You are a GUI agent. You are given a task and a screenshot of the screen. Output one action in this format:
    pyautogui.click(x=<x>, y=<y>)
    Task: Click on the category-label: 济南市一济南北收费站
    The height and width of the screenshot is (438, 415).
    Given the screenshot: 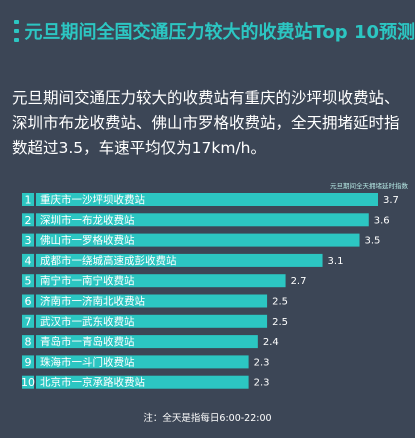 What is the action you would take?
    pyautogui.click(x=92, y=301)
    